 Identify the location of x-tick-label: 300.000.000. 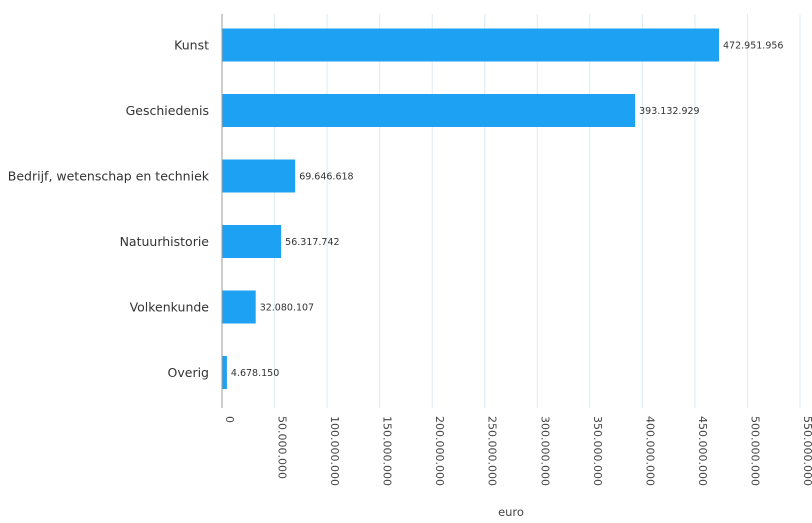
(544, 451).